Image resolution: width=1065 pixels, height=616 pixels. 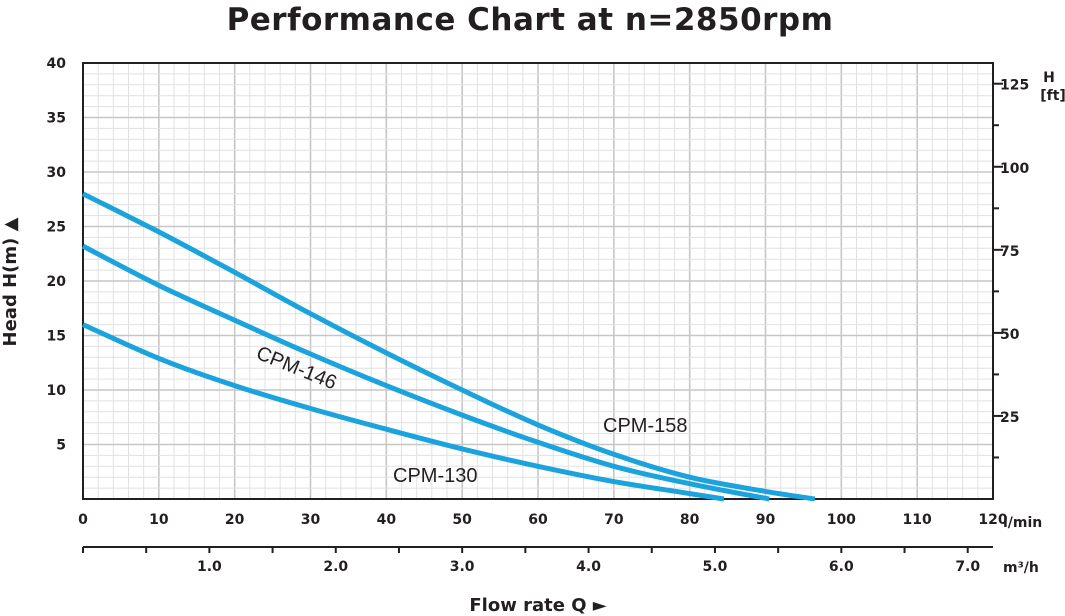 What do you see at coordinates (1029, 264) in the screenshot?
I see `y2-axis-ft: H [ft] 25 50 75 100 125` at bounding box center [1029, 264].